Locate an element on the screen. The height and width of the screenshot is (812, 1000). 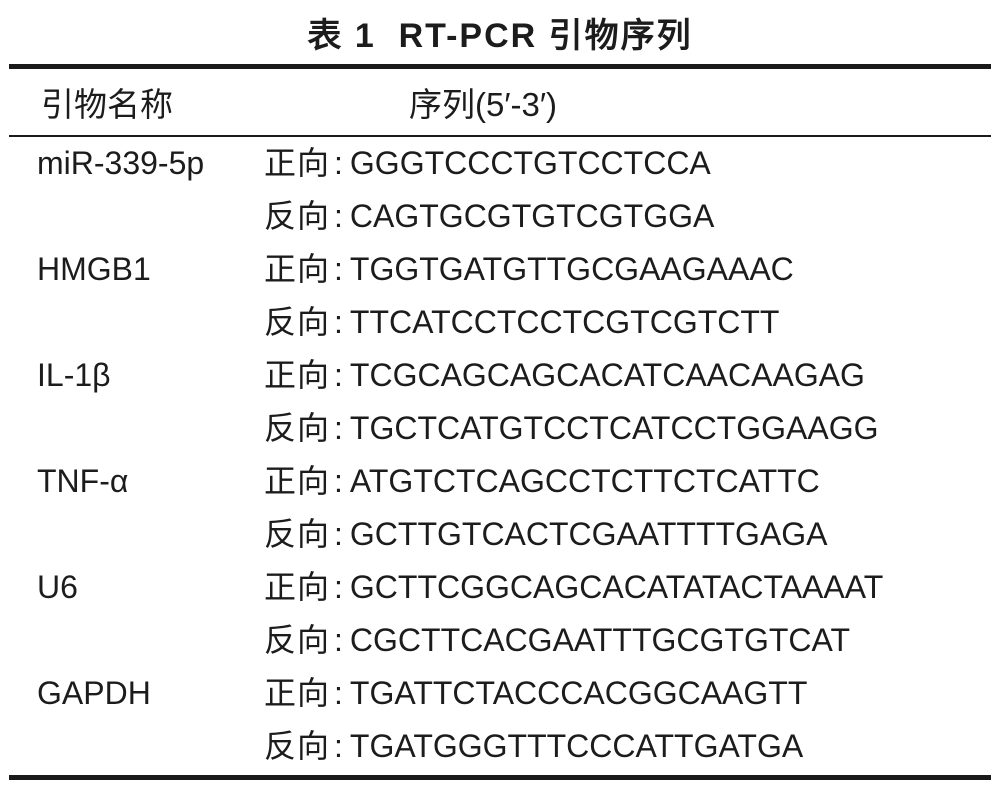
forward-sequence-line: 正向: ATGTCTCAGCCTCTTCTCATTC is located at coordinates (612, 481).